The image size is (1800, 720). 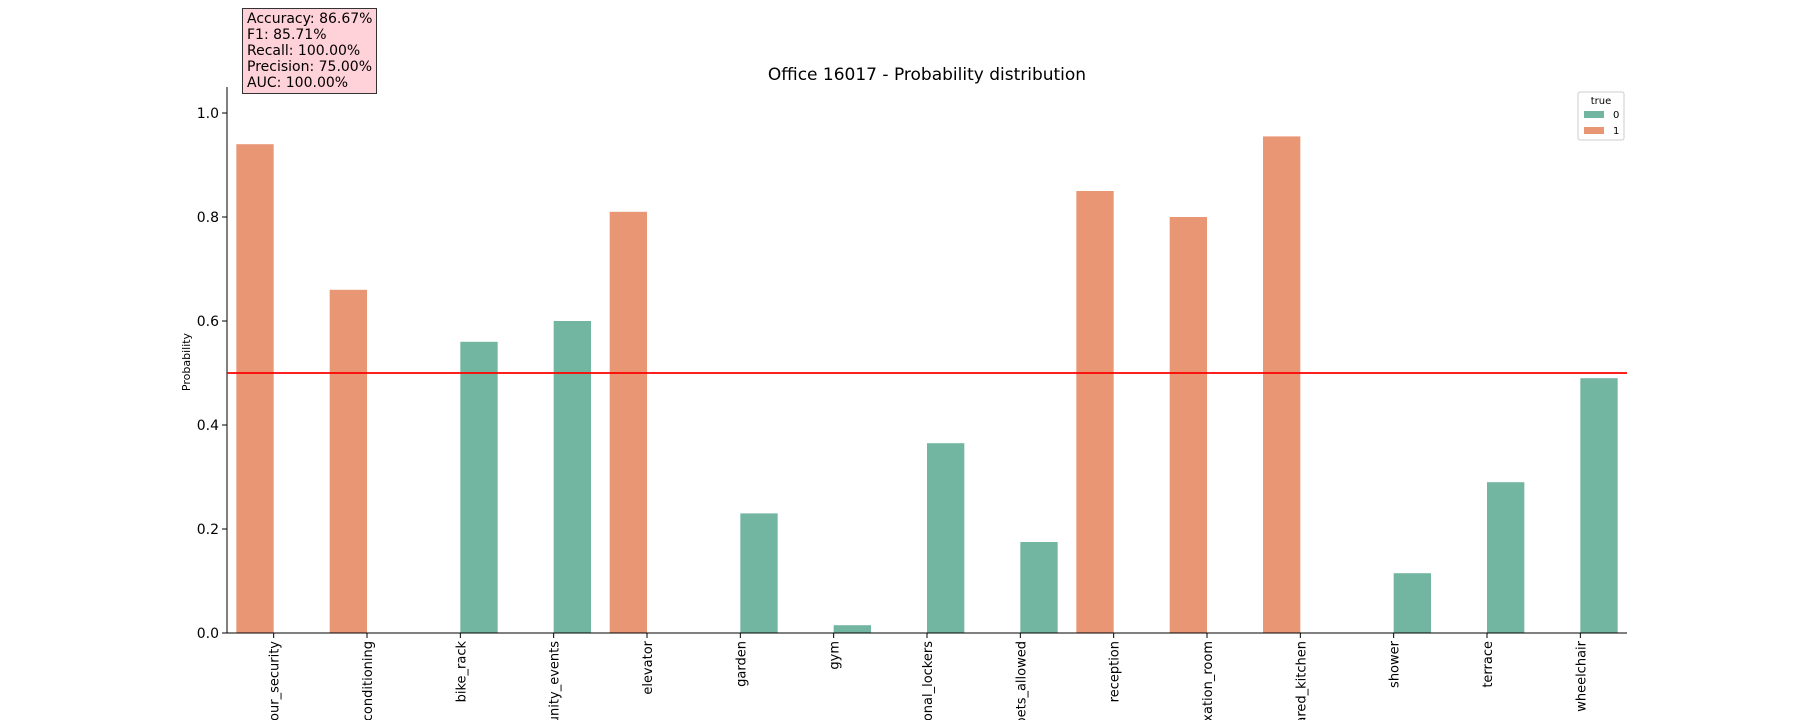 What do you see at coordinates (298, 83) in the screenshot?
I see `metric-auc: AUC: 100.00%` at bounding box center [298, 83].